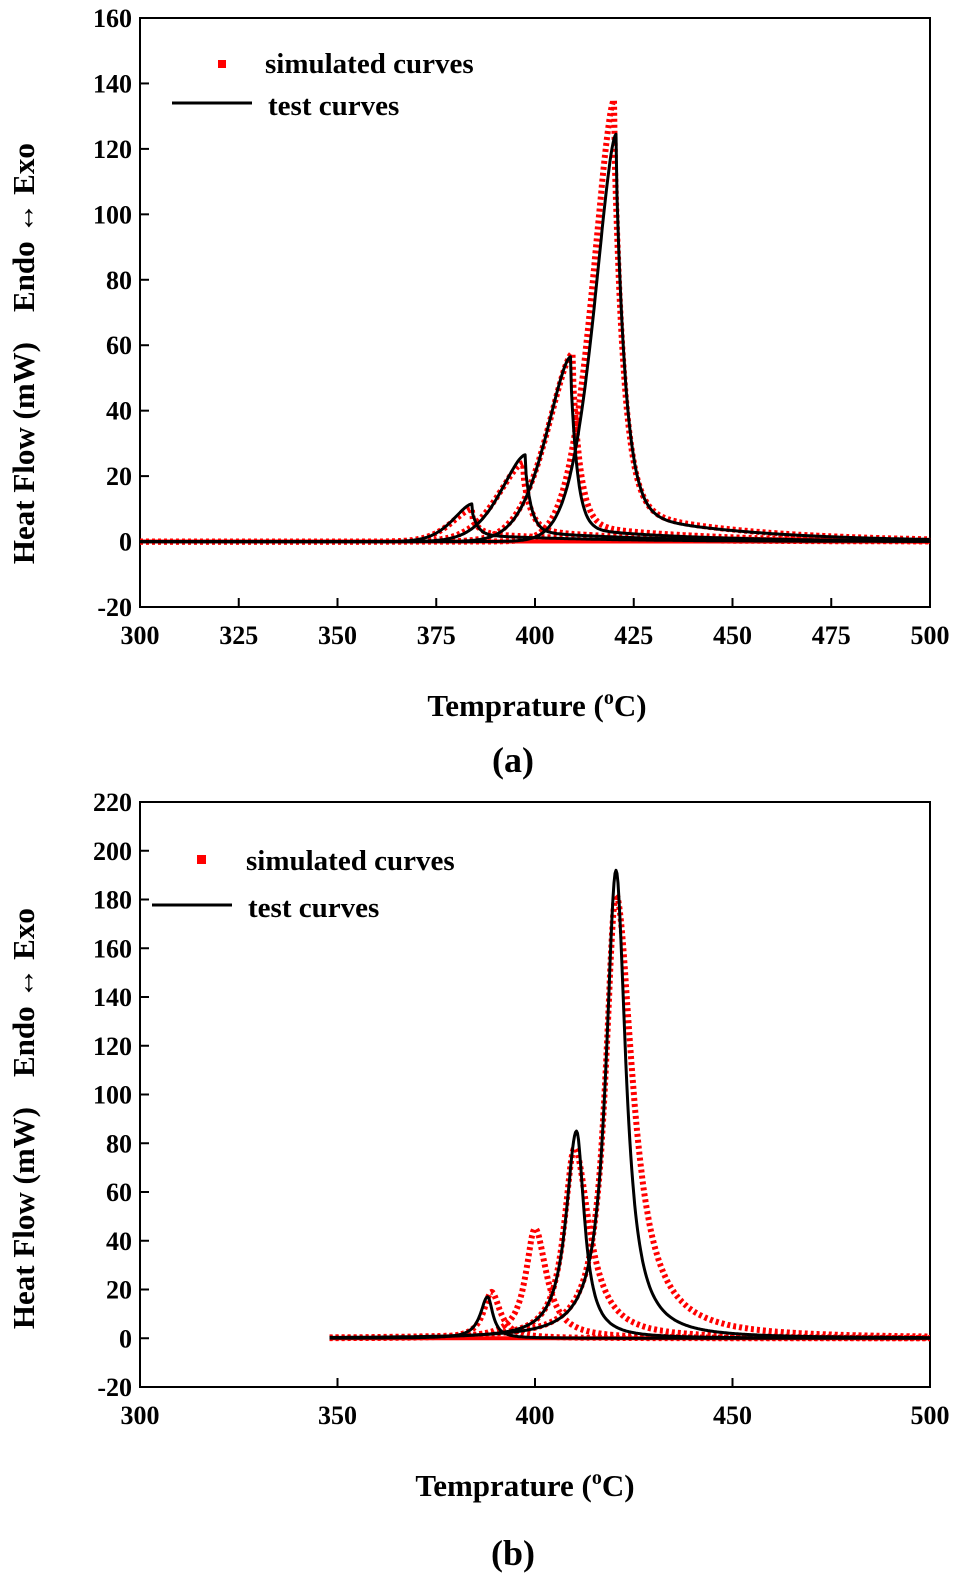  What do you see at coordinates (112, 1046) in the screenshot?
I see `y-tick-label-b: 120` at bounding box center [112, 1046].